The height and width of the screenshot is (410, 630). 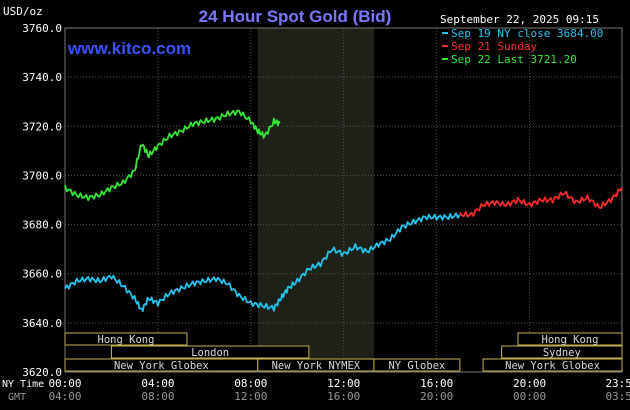 What do you see at coordinates (42, 372) in the screenshot?
I see `y-tick-label: 3620.0` at bounding box center [42, 372].